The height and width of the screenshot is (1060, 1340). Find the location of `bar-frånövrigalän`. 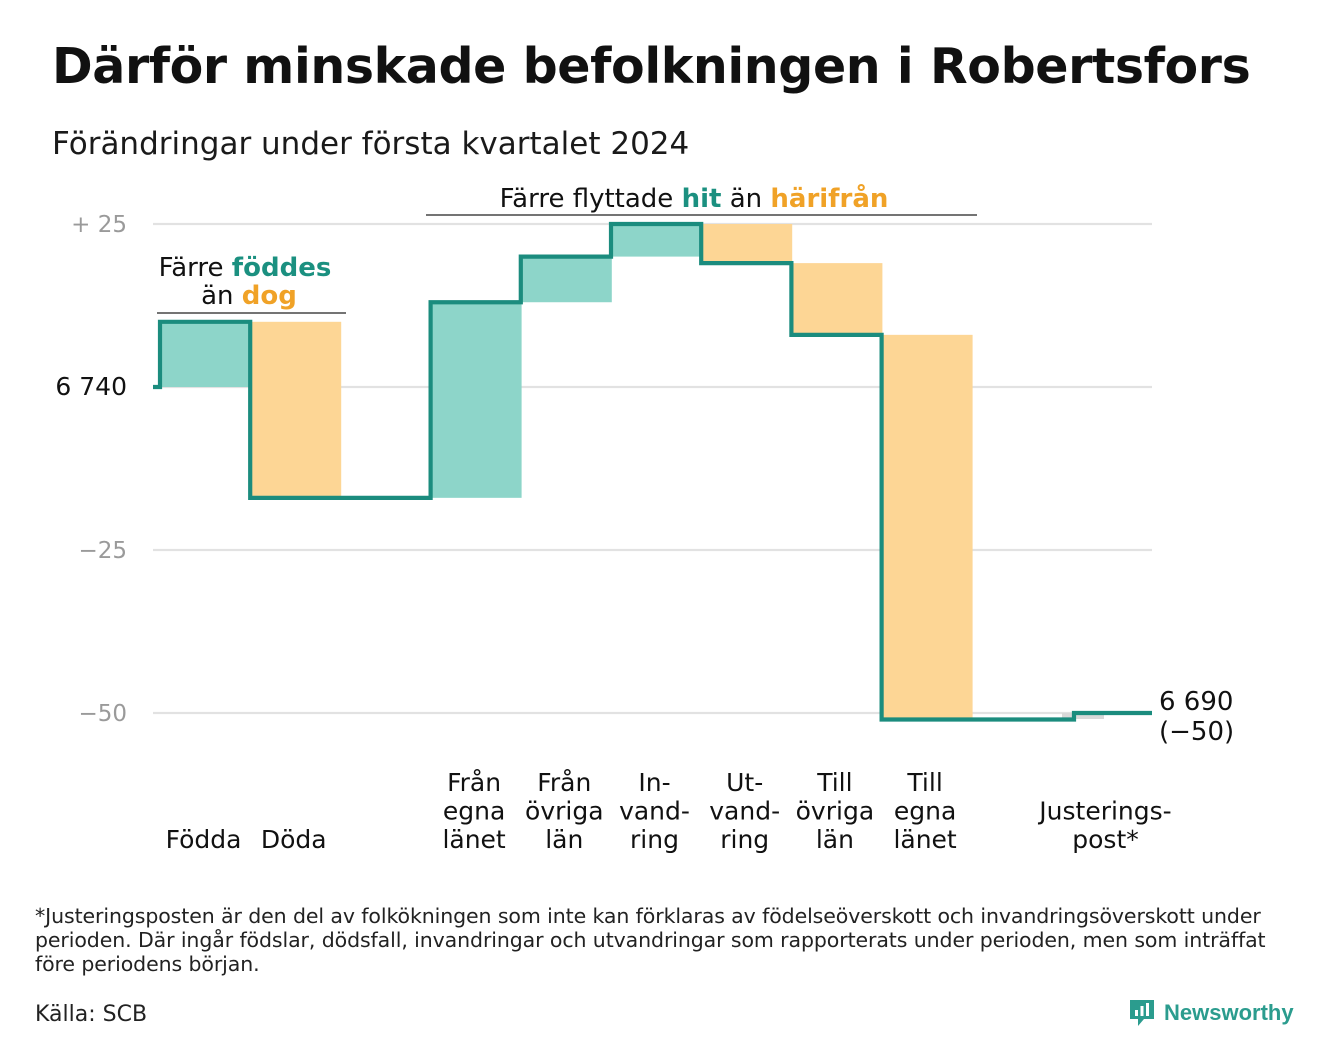

bar-frånövrigalän is located at coordinates (566, 279).